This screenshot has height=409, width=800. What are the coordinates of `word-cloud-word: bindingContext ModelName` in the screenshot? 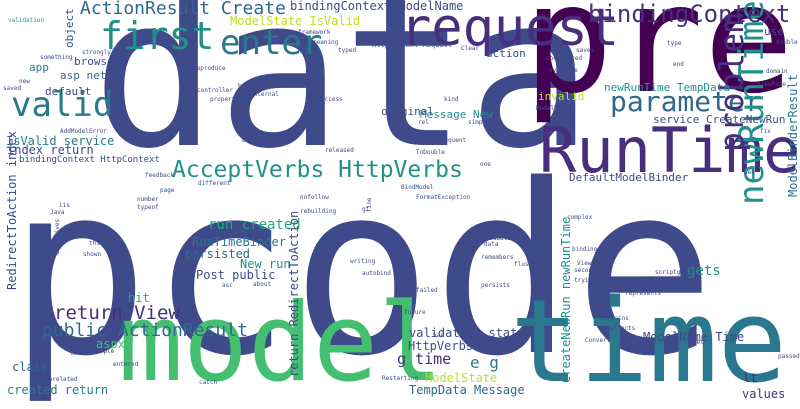 It's located at (377, 6).